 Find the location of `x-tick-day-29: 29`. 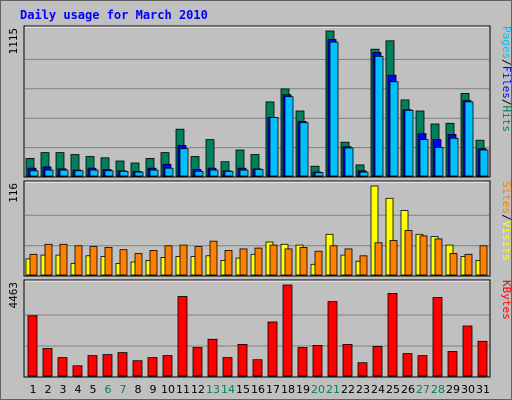

x-tick-day-29: 29 is located at coordinates (453, 389).